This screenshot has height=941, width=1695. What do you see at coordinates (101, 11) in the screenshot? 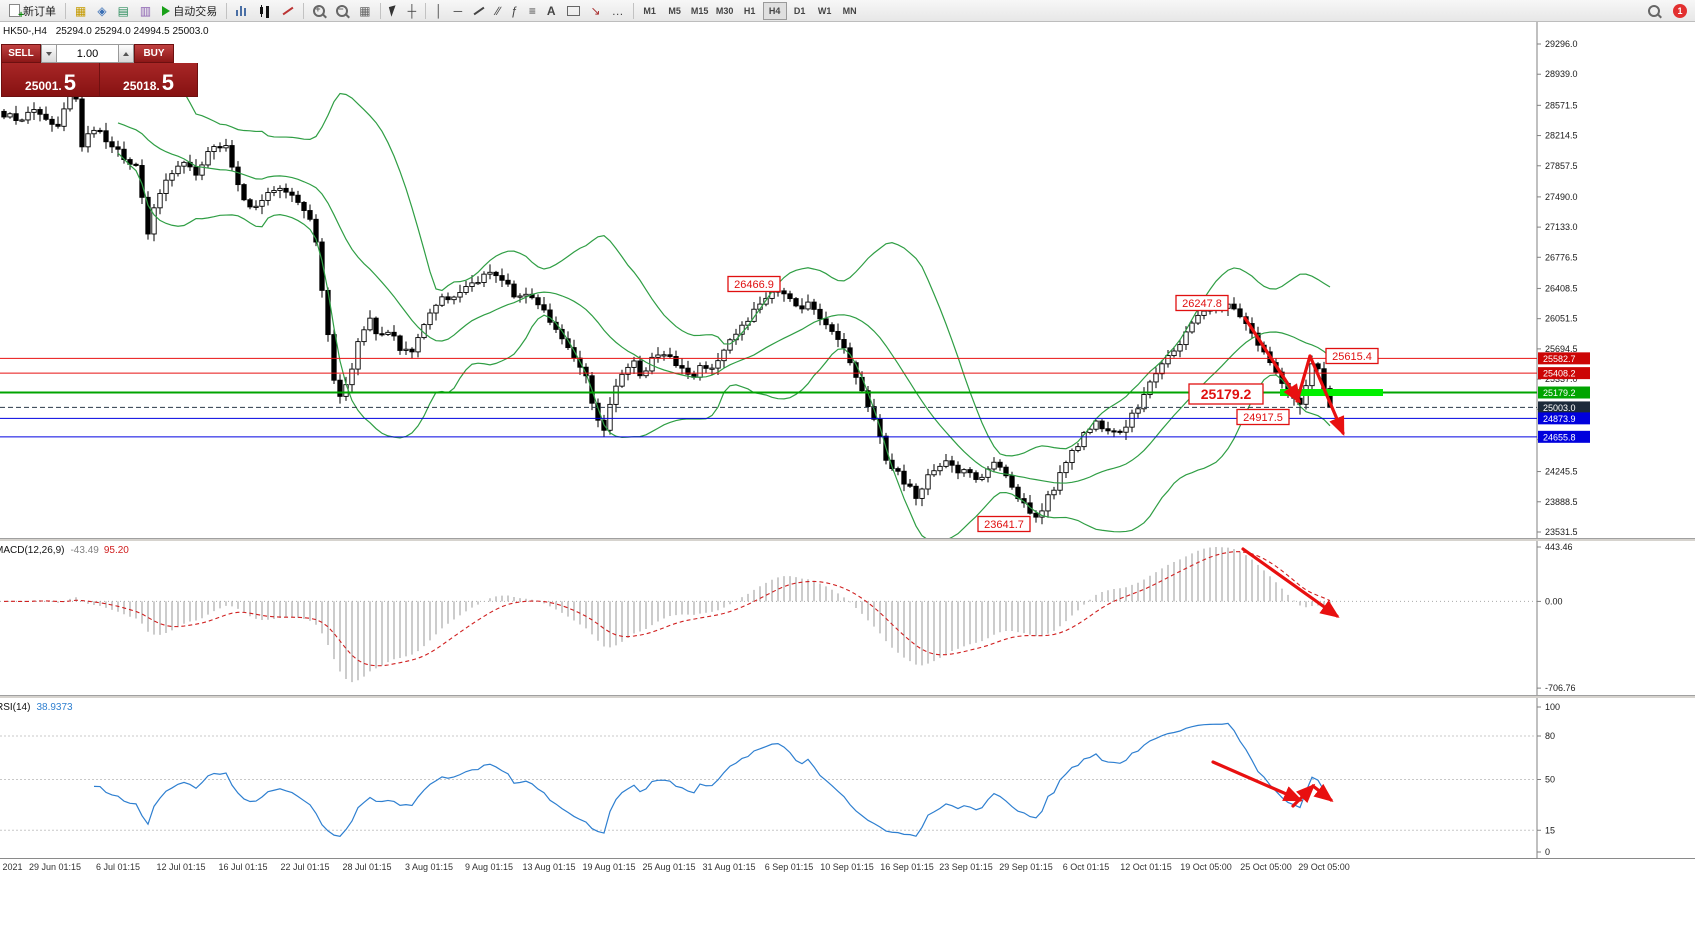
I see `navigator-button: ◈` at bounding box center [101, 11].